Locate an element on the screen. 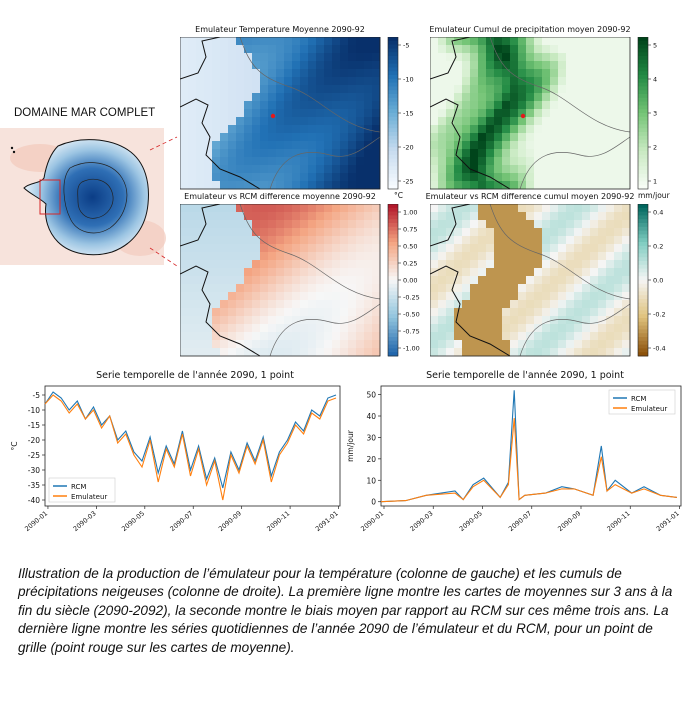 This screenshot has height=708, width=691. colorbar-tick-label: 0.2 is located at coordinates (658, 247).